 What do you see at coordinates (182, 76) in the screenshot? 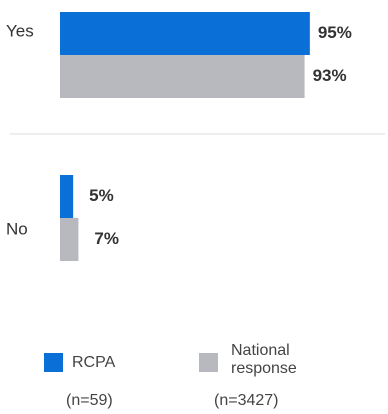
I see `bar-yes-national` at bounding box center [182, 76].